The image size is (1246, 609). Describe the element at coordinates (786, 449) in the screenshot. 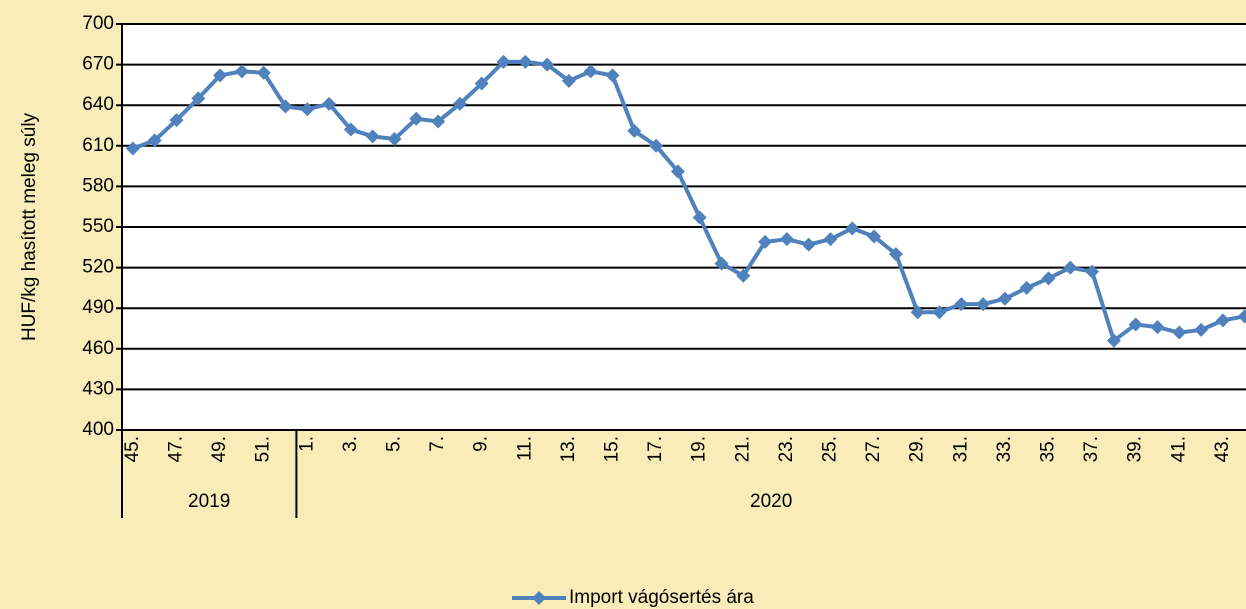

I see `x-tick-label: 23.` at that location.